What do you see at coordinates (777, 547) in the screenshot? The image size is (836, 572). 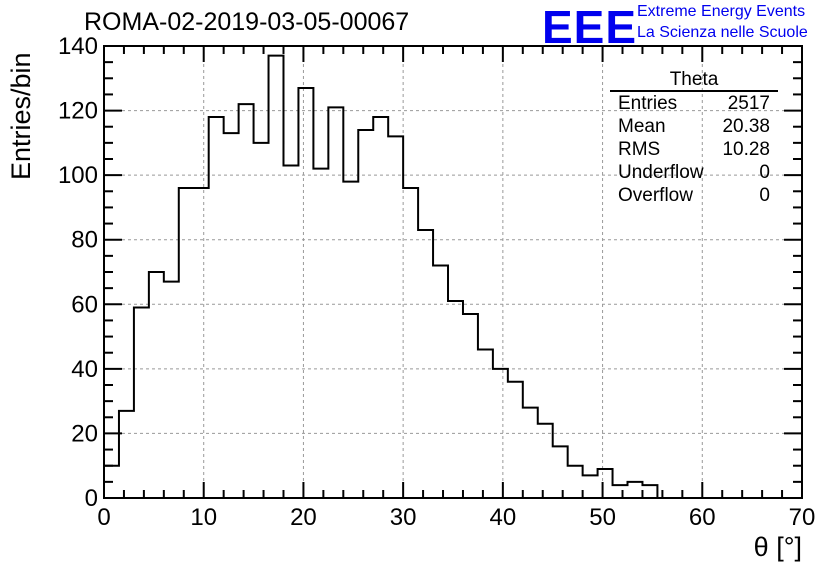 I see `x-axis-label: θ [°]` at bounding box center [777, 547].